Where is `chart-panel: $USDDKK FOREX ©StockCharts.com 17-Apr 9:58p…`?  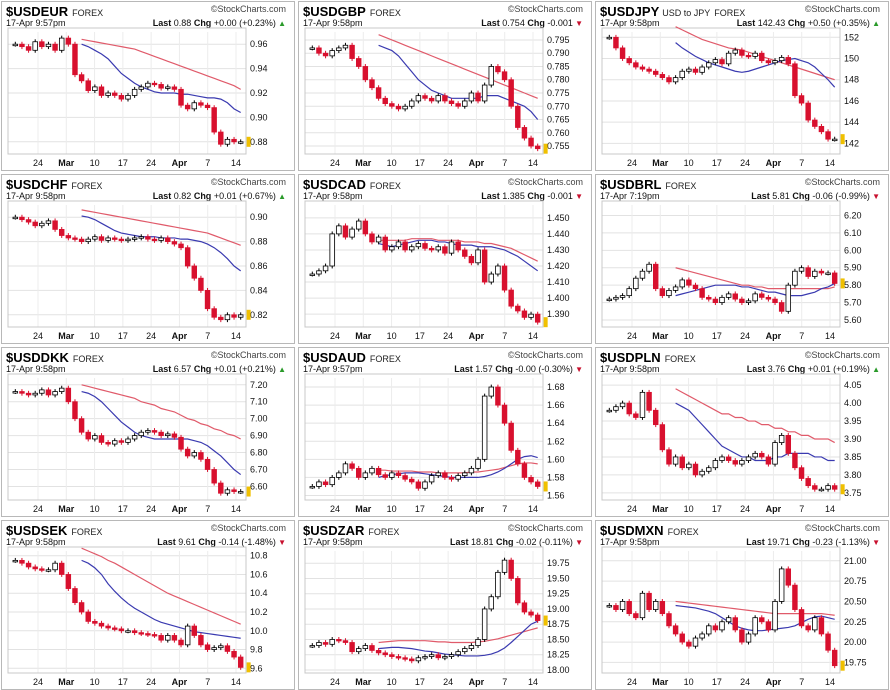
chart-panel: $USDDKK FOREX ©StockCharts.com 17-Apr 9:58p… is located at coordinates (148, 432).